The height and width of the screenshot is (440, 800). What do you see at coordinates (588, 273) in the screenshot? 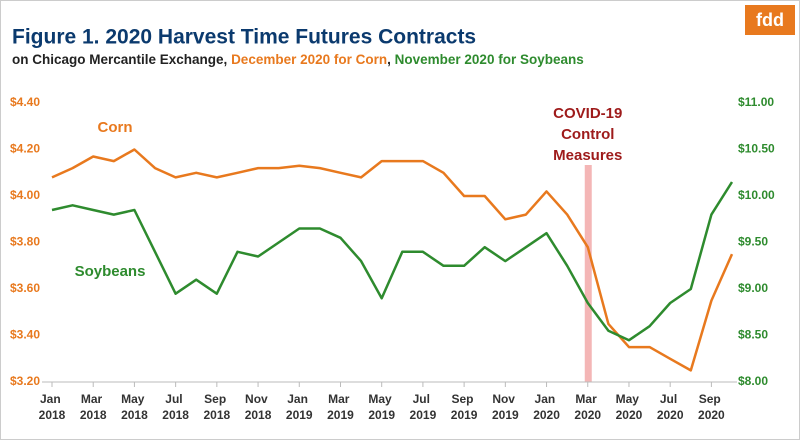
I see `highlight-band` at bounding box center [588, 273].